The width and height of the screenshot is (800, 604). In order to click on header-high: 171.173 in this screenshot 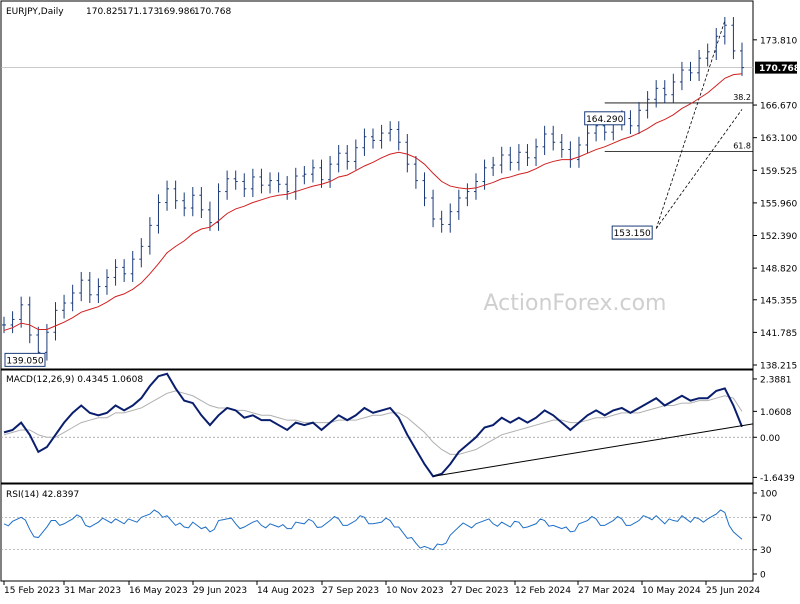, I will do `click(140, 12)`.